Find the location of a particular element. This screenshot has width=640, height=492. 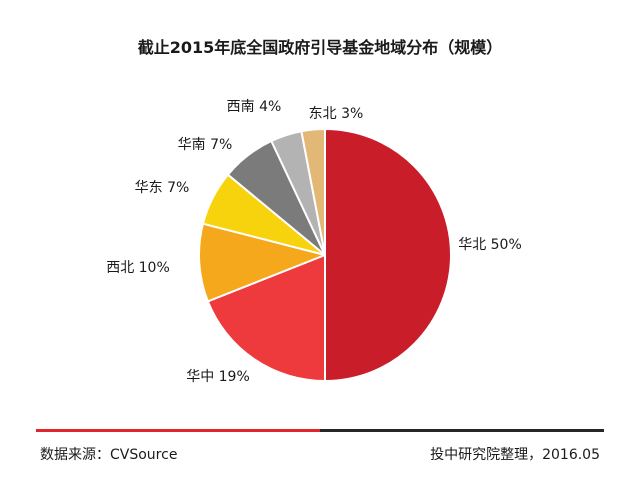

slice-label-华南: 华南 7% is located at coordinates (205, 145).